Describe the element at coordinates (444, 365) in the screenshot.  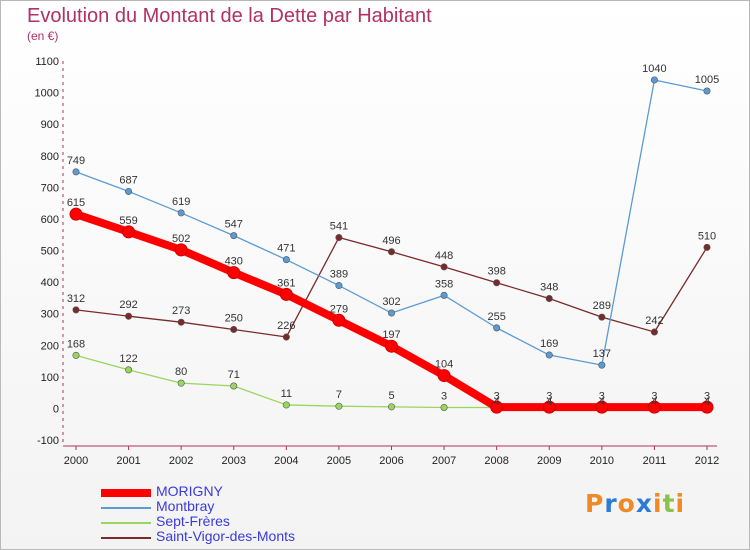
I see `data-label: 104` at that location.